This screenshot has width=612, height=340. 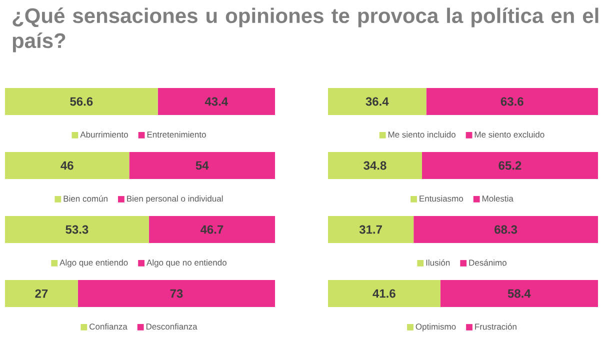 I want to click on data-label: 36.4, so click(x=377, y=101).